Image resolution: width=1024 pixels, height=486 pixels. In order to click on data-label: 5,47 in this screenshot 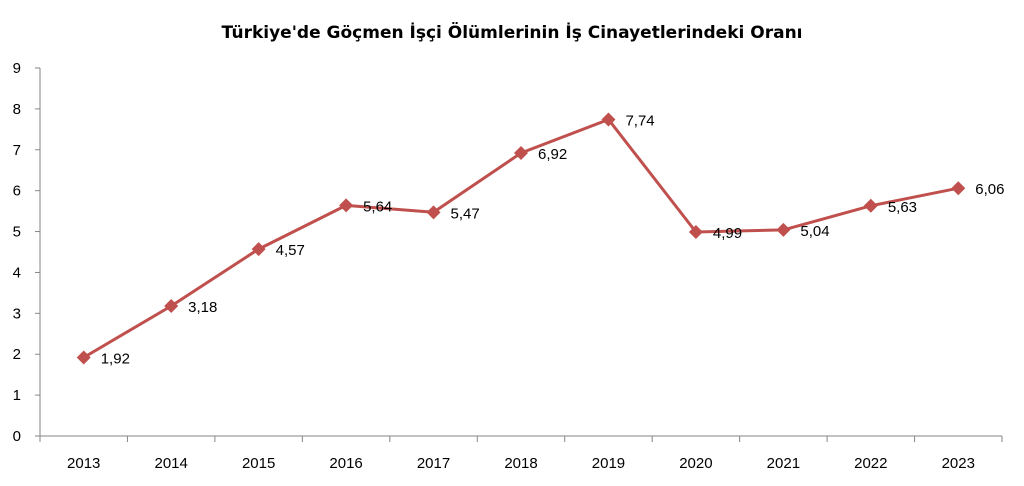, I will do `click(465, 213)`.